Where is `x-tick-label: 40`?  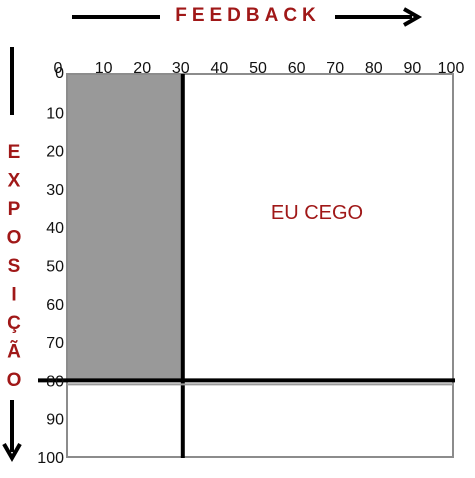
x-tick-label: 40 is located at coordinates (220, 68).